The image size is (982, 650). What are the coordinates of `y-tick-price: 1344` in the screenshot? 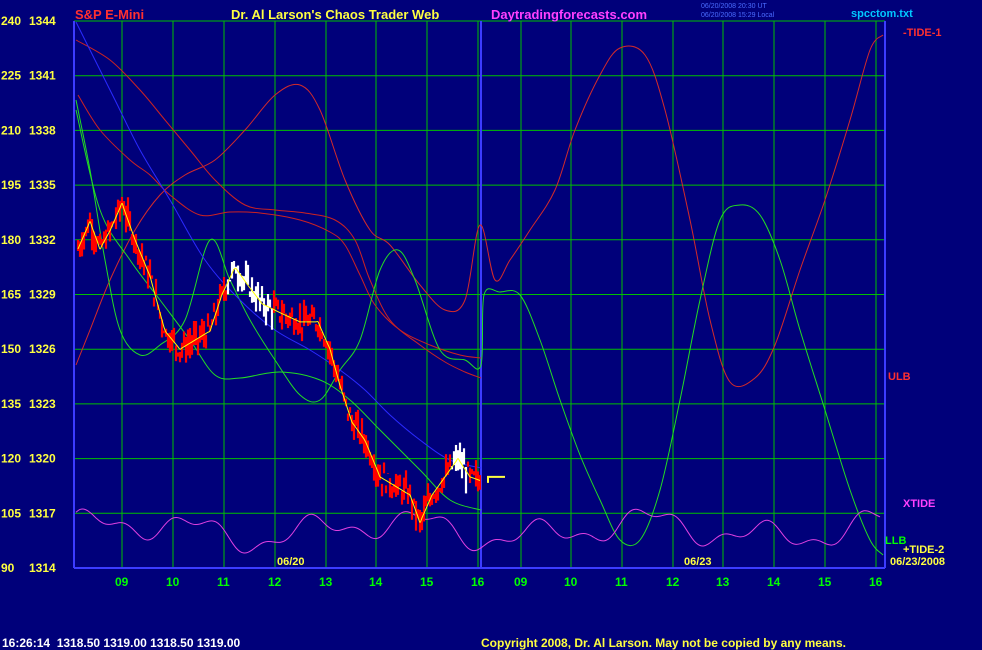 It's located at (42, 21).